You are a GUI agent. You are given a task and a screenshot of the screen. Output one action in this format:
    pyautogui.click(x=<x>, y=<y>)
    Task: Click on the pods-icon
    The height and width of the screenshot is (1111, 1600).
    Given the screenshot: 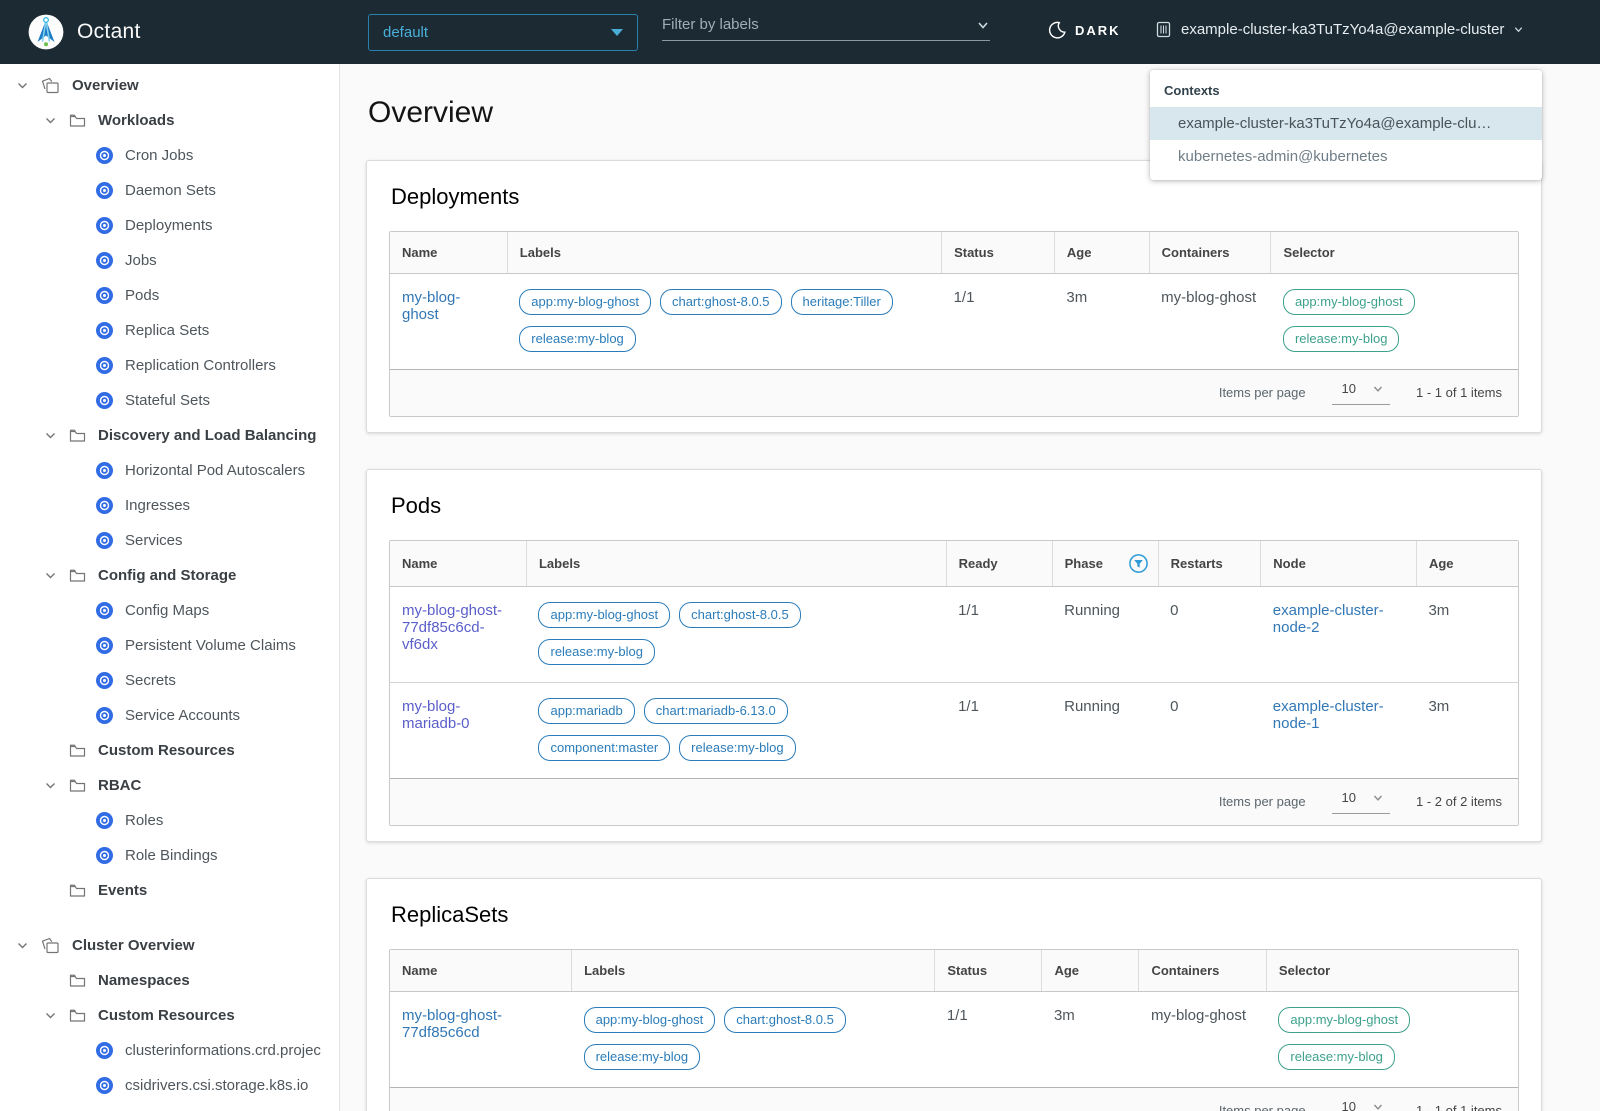 What is the action you would take?
    pyautogui.click(x=104, y=295)
    